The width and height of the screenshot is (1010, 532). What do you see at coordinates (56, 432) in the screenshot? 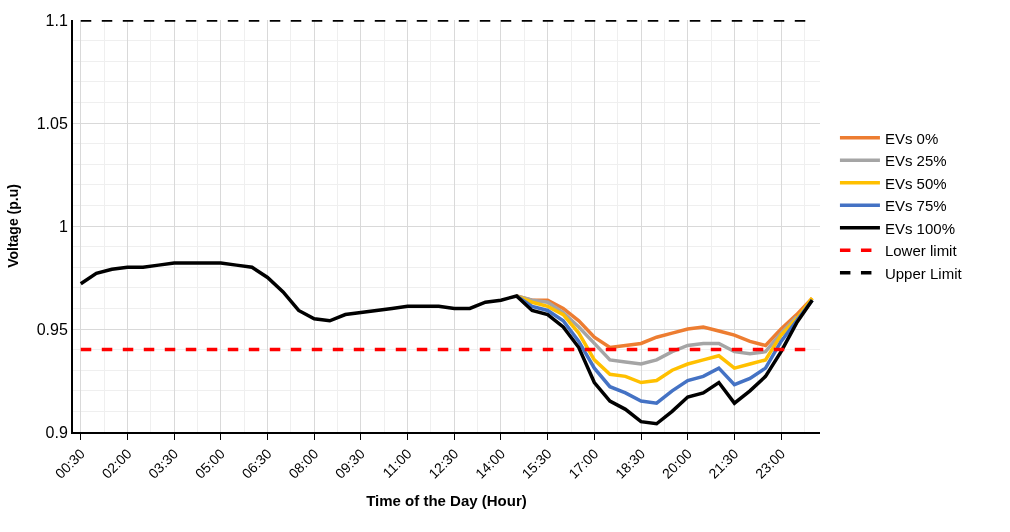
I see `y-tick-label: 0.9` at bounding box center [56, 432].